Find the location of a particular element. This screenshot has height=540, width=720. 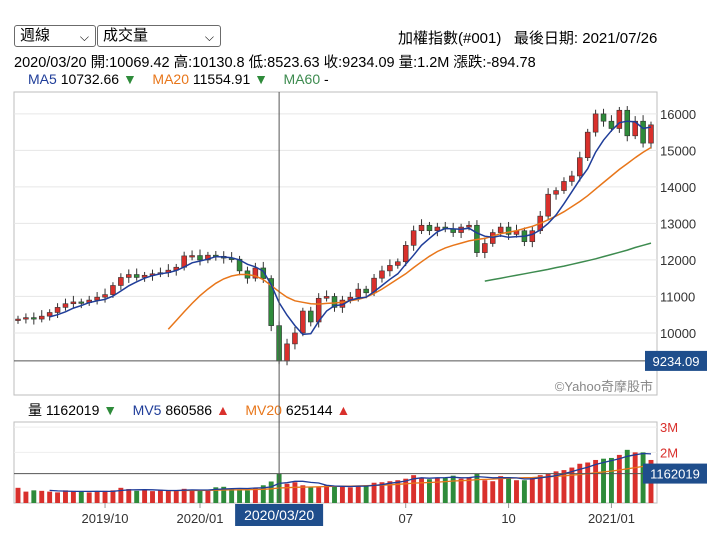

indicator-select-value: 成交量 is located at coordinates (126, 35).